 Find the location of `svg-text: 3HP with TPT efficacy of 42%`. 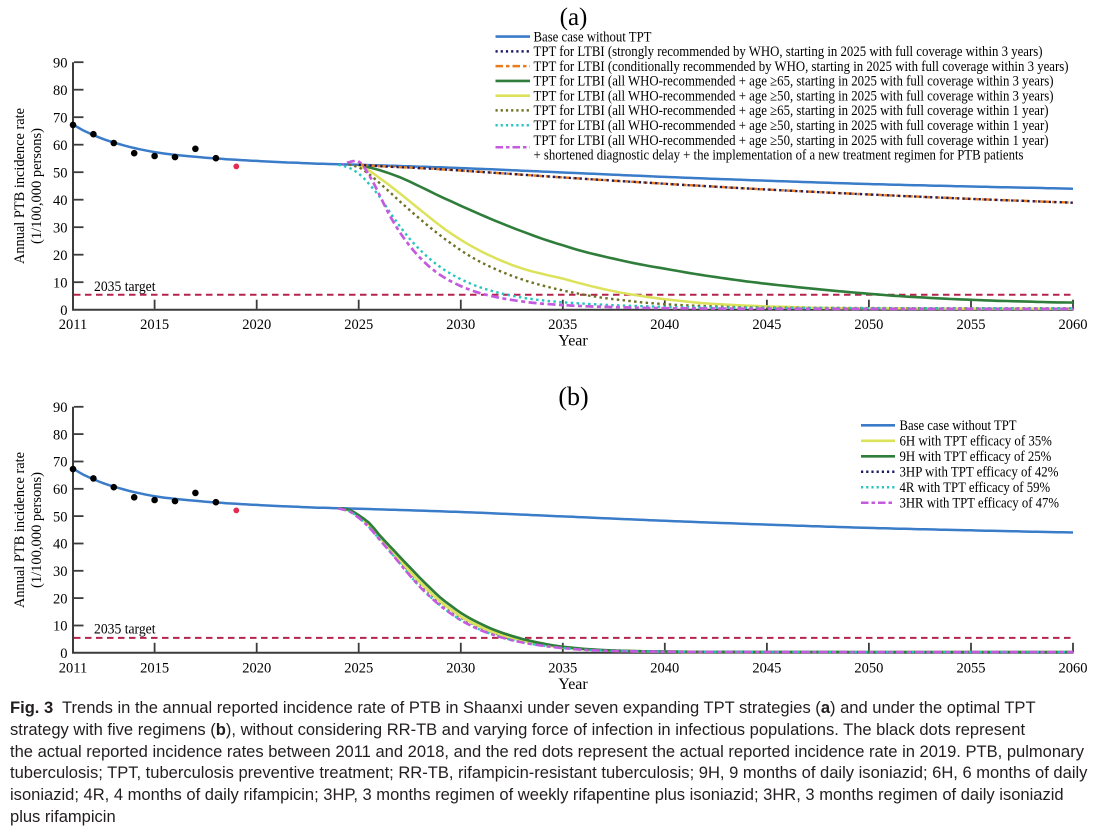

svg-text: 3HP with TPT efficacy of 42% is located at coordinates (979, 473).